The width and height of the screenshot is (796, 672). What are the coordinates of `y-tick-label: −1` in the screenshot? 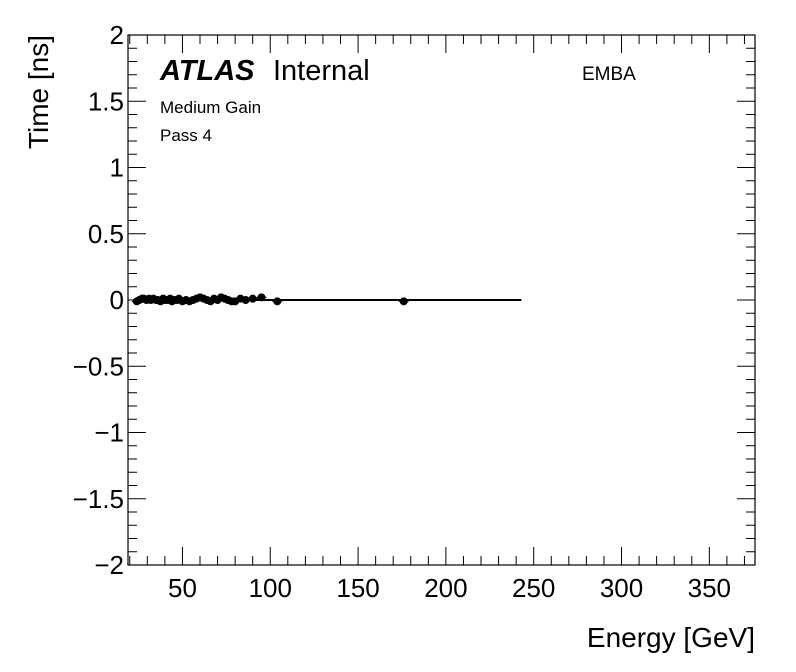 It's located at (109, 433).